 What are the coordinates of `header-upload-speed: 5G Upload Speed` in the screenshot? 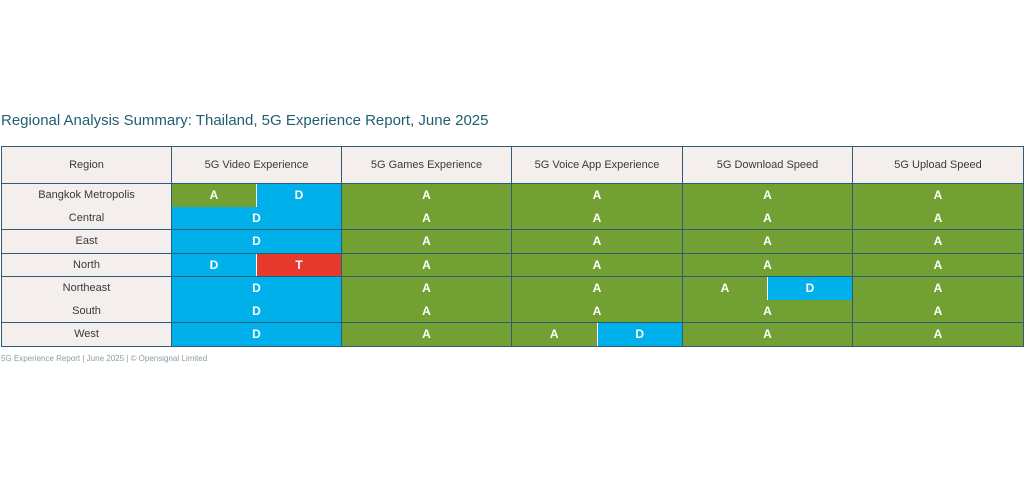 It's located at (938, 165).